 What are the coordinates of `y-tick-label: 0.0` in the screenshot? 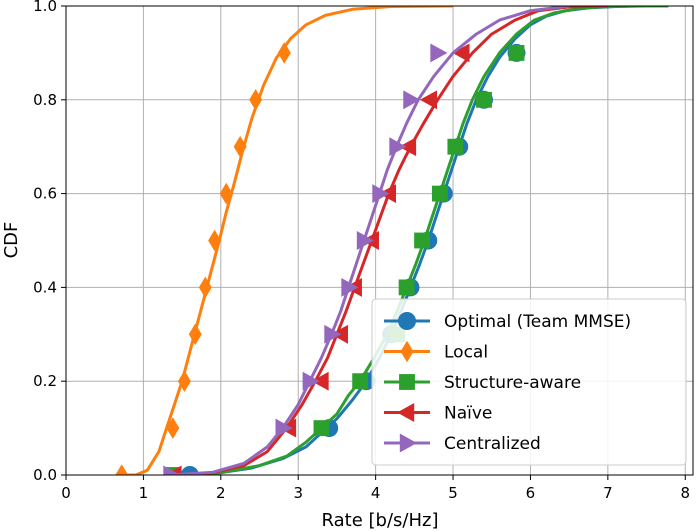 It's located at (45, 475).